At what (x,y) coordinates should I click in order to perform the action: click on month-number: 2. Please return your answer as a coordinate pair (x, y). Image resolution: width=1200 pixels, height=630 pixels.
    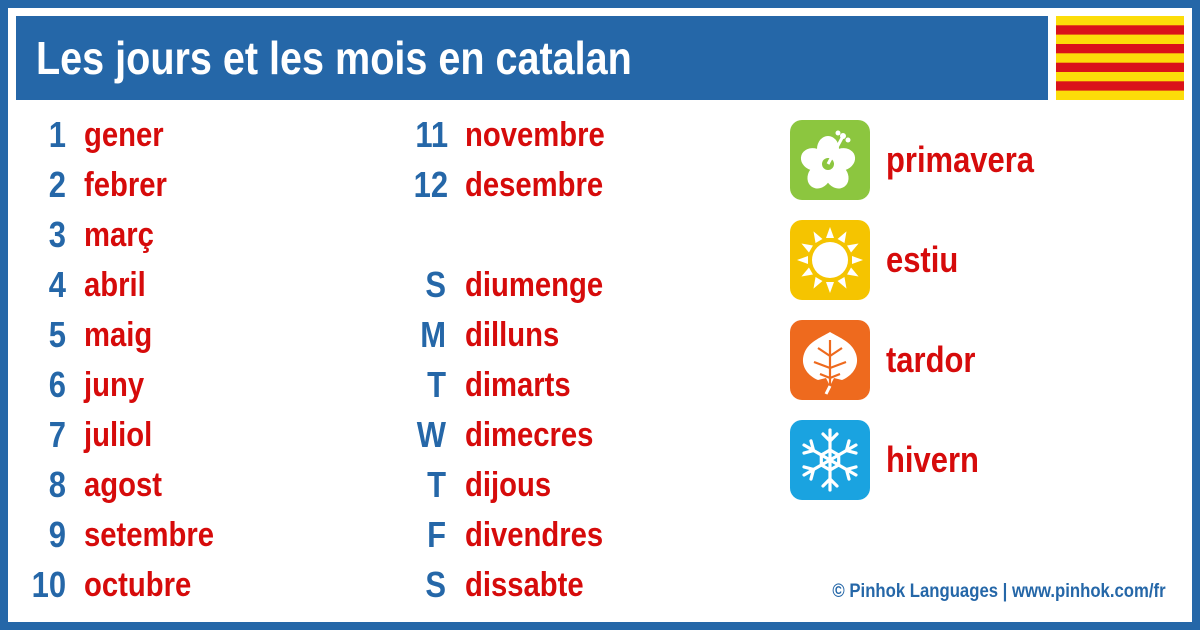
    Looking at the image, I should click on (57, 184).